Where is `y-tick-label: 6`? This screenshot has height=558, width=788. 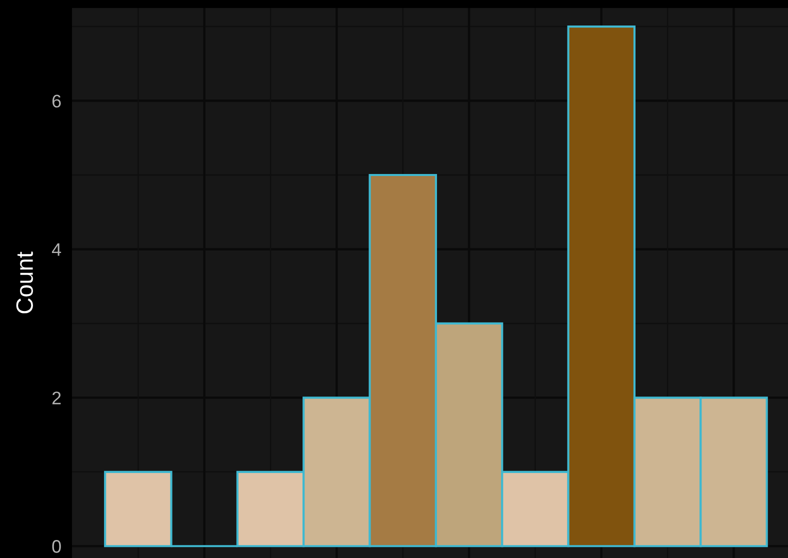
y-tick-label: 6 is located at coordinates (56, 101).